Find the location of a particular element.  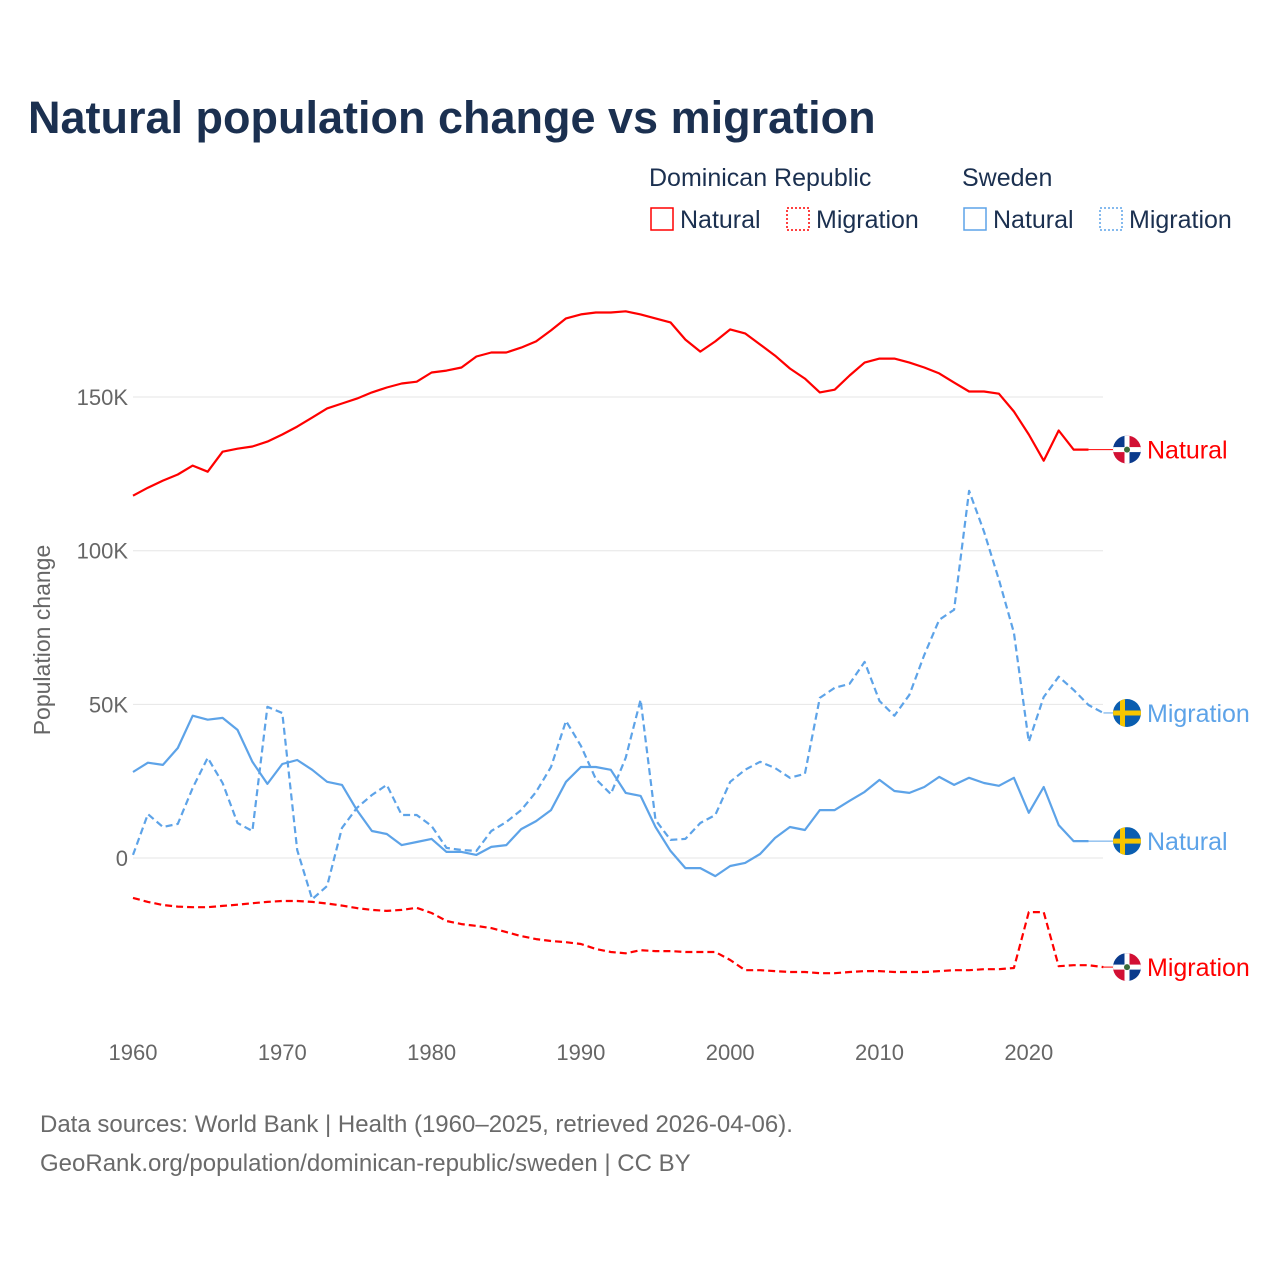

legend-group-sweden: Sweden is located at coordinates (1007, 178).